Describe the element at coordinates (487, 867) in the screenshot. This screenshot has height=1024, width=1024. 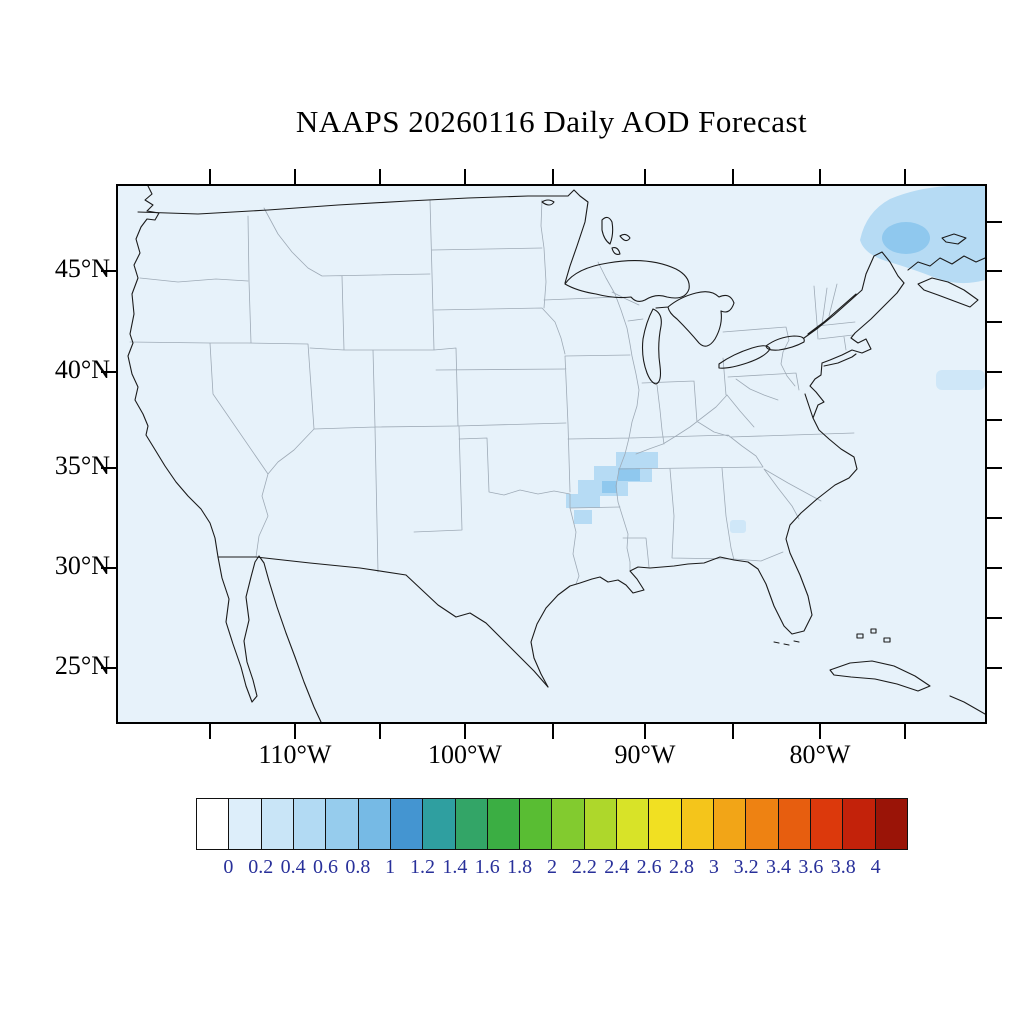
I see `colorbar-label: 1.6` at that location.